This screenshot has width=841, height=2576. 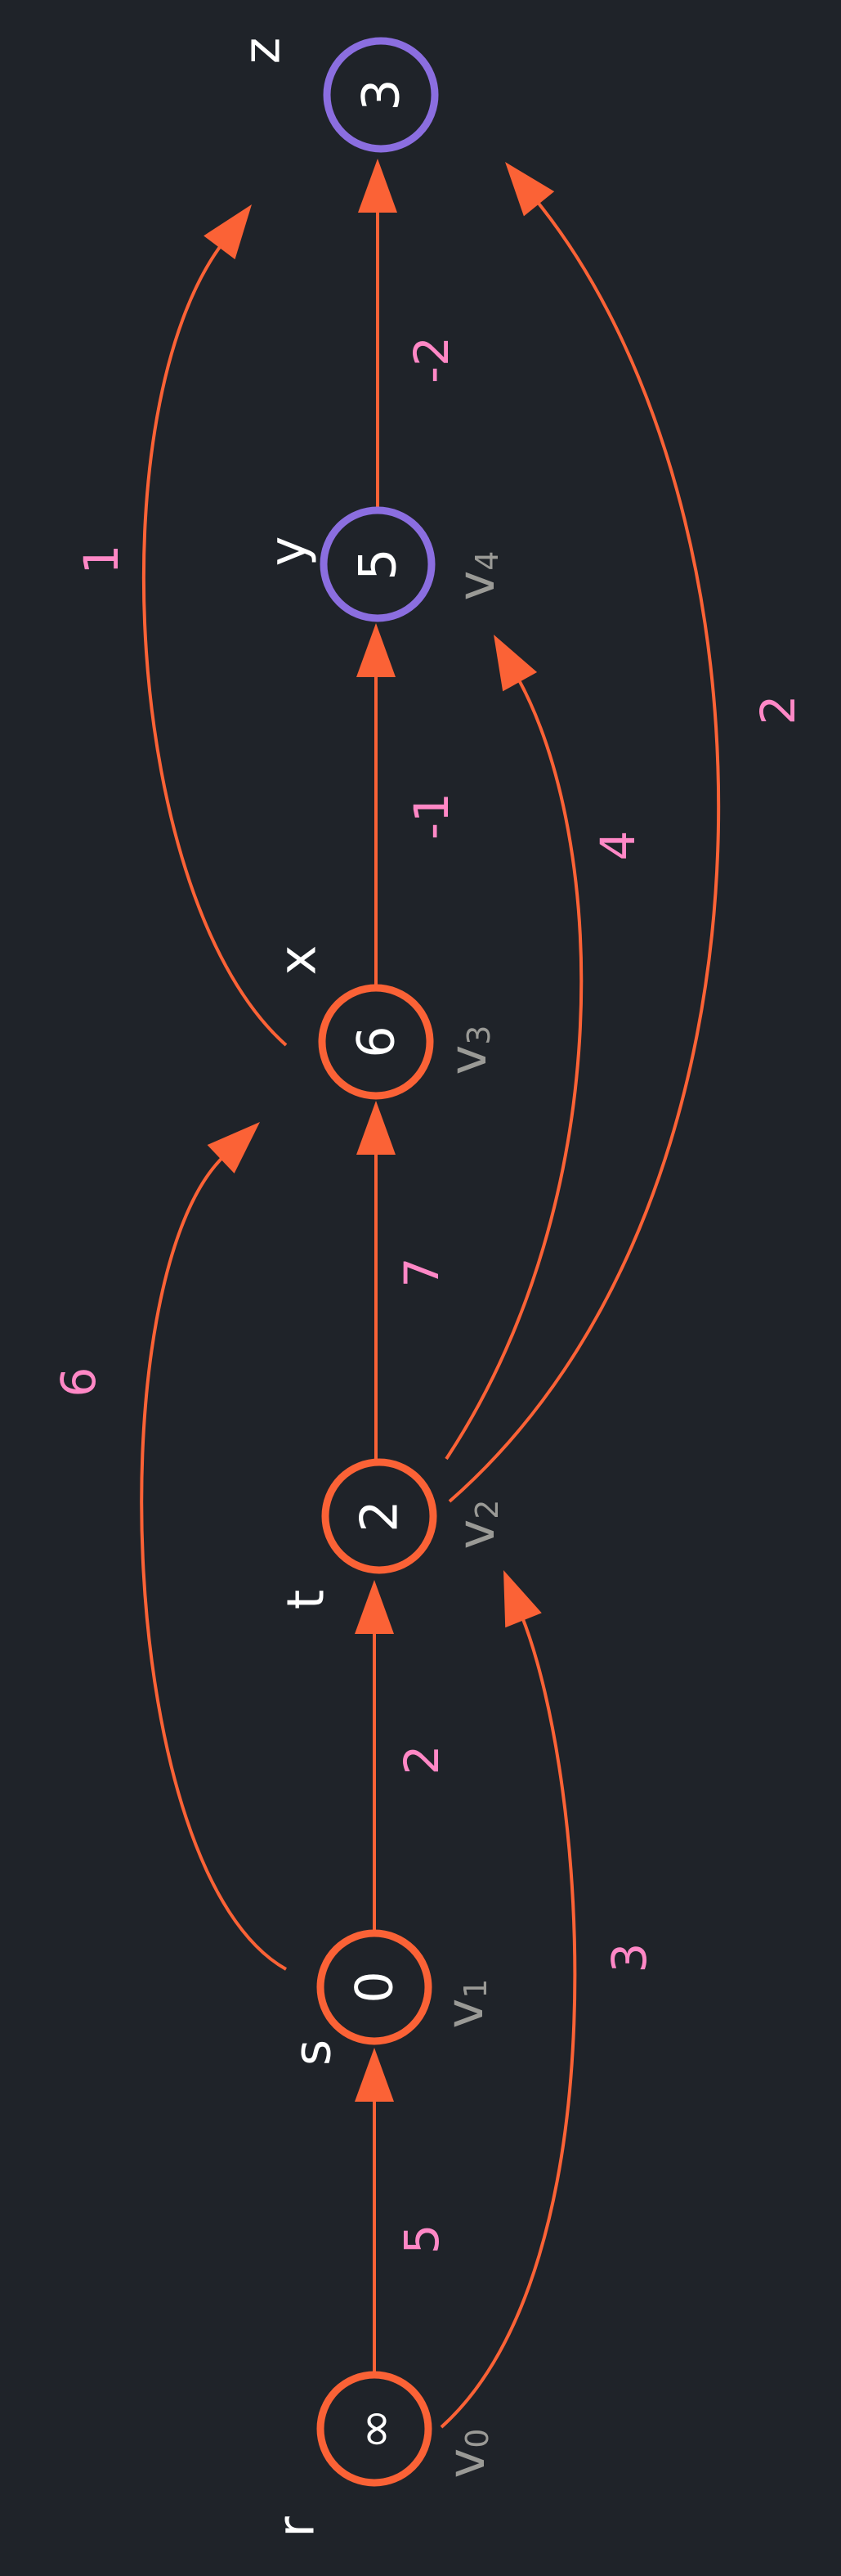 I want to click on arrowhead-x-y, so click(x=376, y=650).